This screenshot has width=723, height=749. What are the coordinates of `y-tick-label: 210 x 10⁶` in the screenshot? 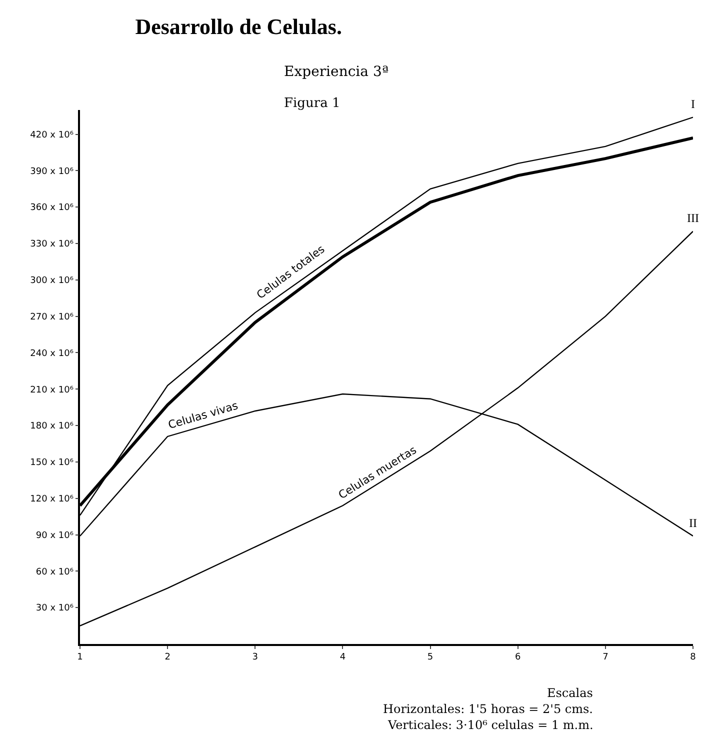 It's located at (52, 390).